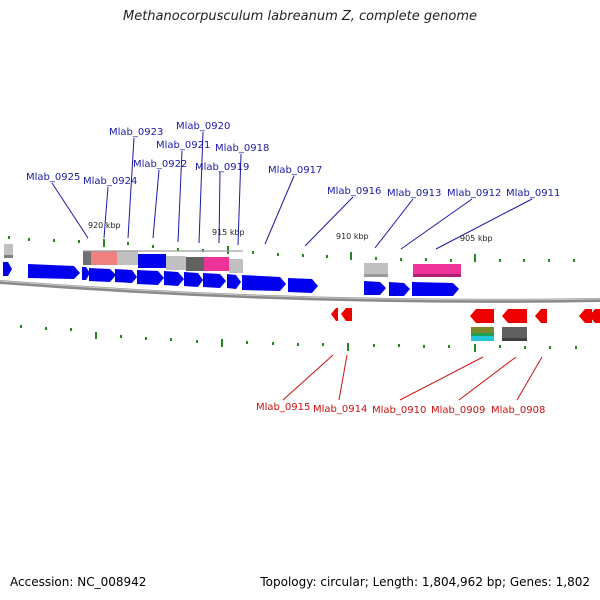 This screenshot has width=600, height=600. What do you see at coordinates (228, 232) in the screenshot?
I see `scale-label-915kbp: 915 kbp` at bounding box center [228, 232].